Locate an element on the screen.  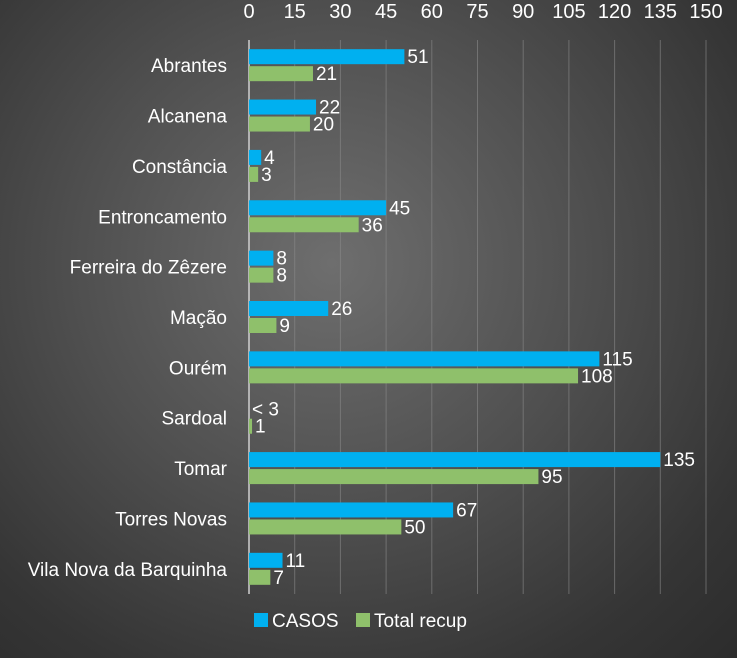
x-tick-label: 0 is located at coordinates (248, 12).